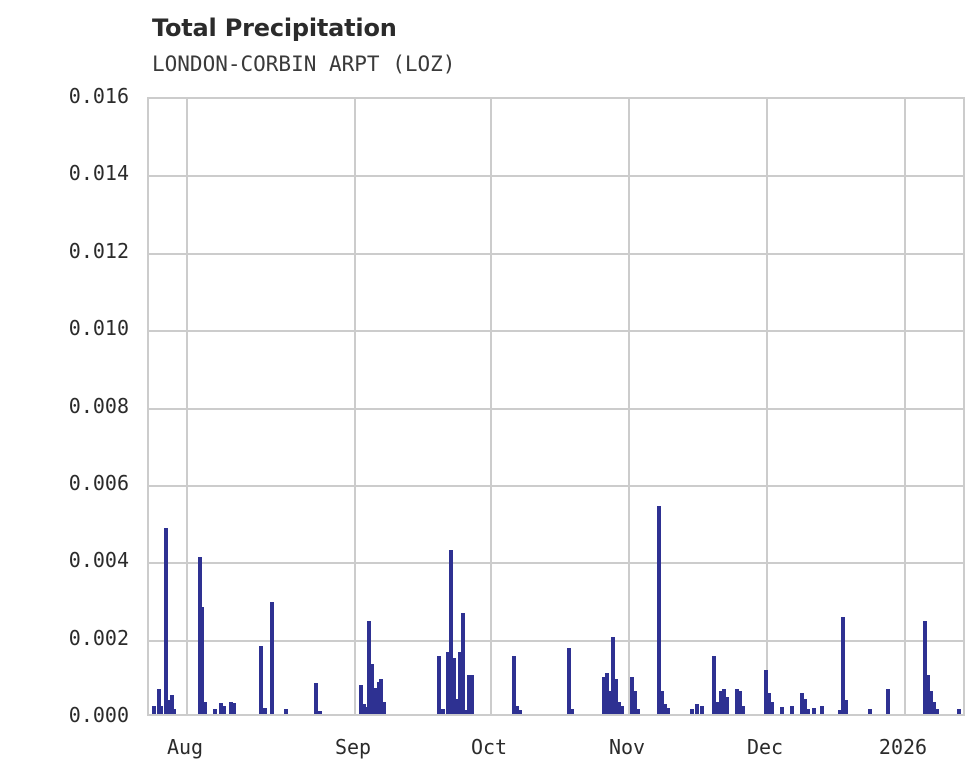 This screenshot has height=780, width=980. What do you see at coordinates (185, 747) in the screenshot?
I see `x-tick-label: Aug` at bounding box center [185, 747].